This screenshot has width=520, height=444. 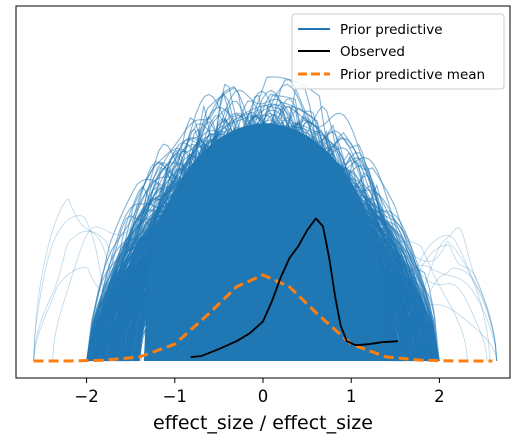 I want to click on observed-line, so click(x=294, y=287).